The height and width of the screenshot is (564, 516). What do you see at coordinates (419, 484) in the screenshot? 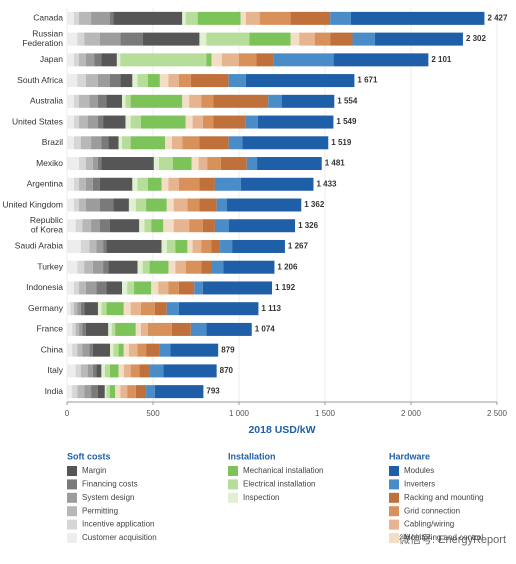
I see `legend-label: Inverters` at bounding box center [419, 484].